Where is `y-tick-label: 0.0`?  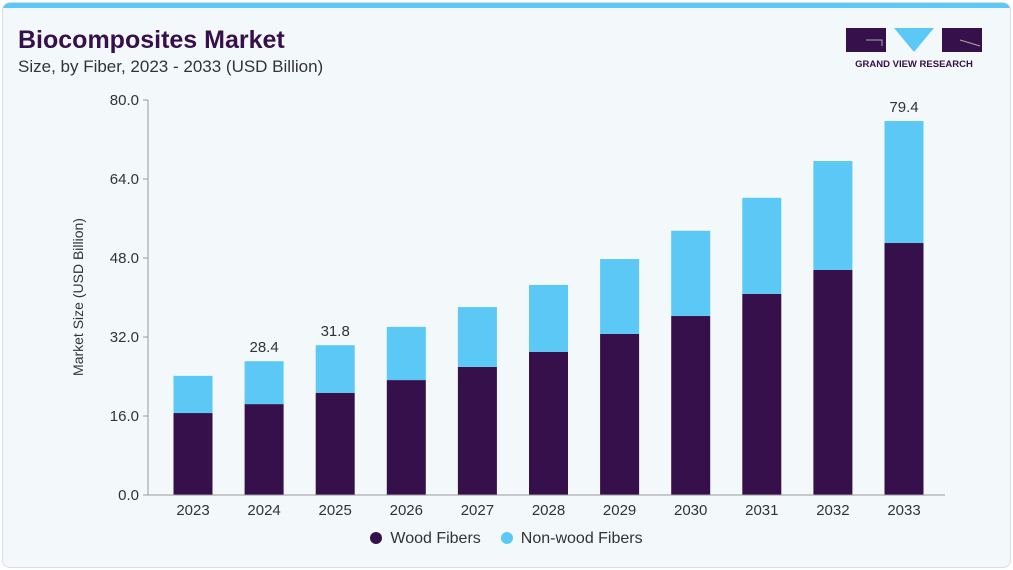
y-tick-label: 0.0 is located at coordinates (128, 495).